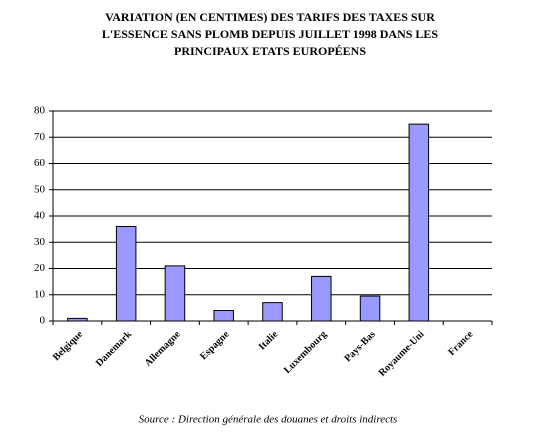 The height and width of the screenshot is (439, 552). I want to click on x-tick-label: Allemagne, so click(163, 349).